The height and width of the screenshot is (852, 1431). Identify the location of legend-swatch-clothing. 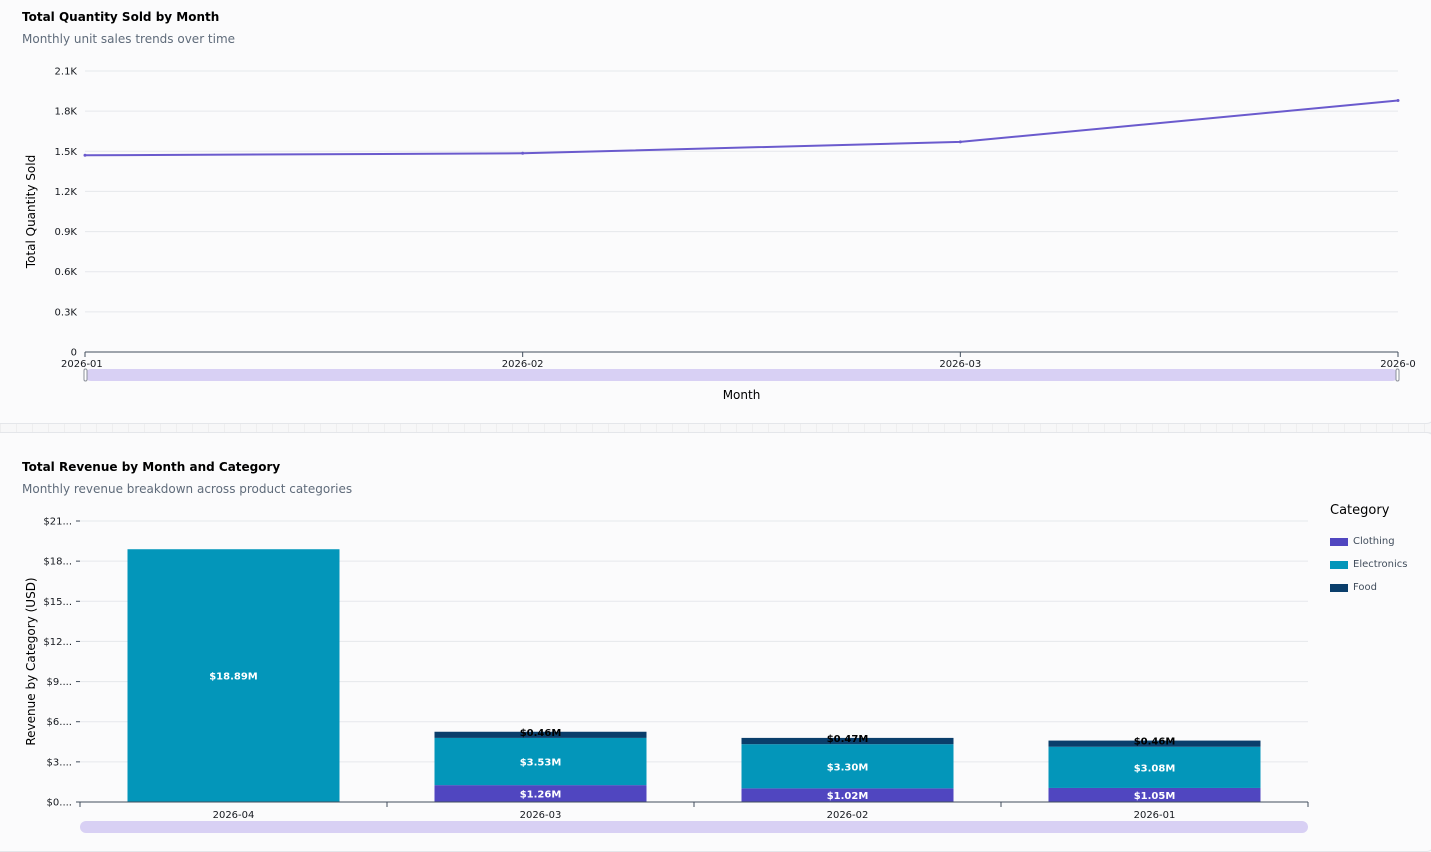
(1339, 541).